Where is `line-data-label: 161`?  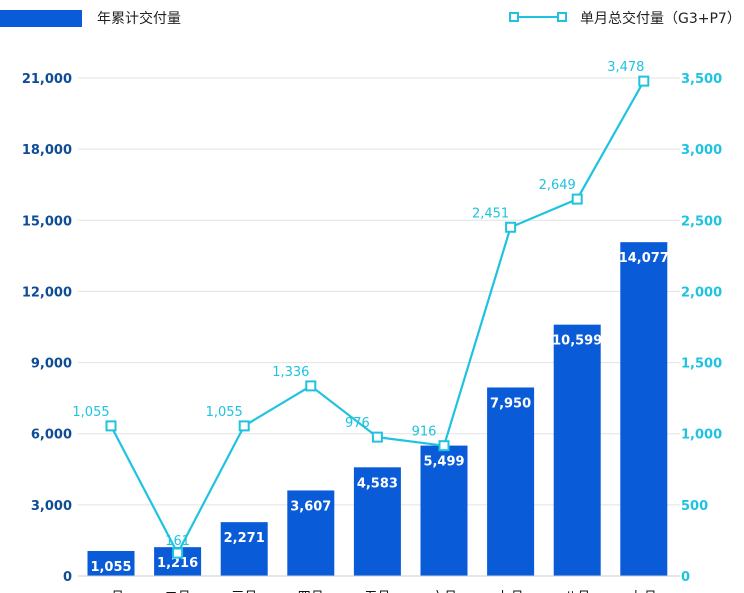 line-data-label: 161 is located at coordinates (177, 541).